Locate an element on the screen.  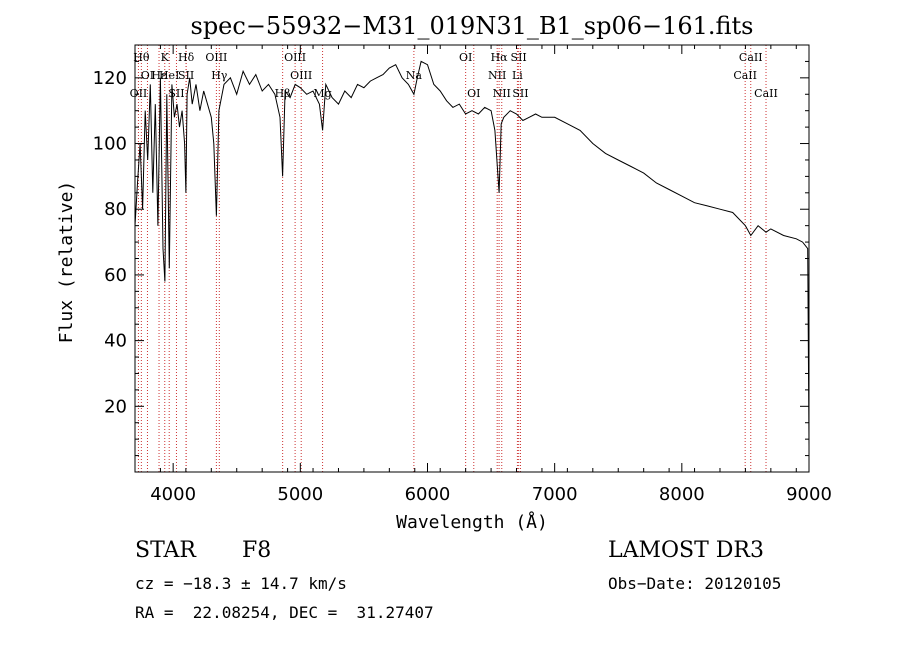
line-label-20: NII is located at coordinates (502, 93).